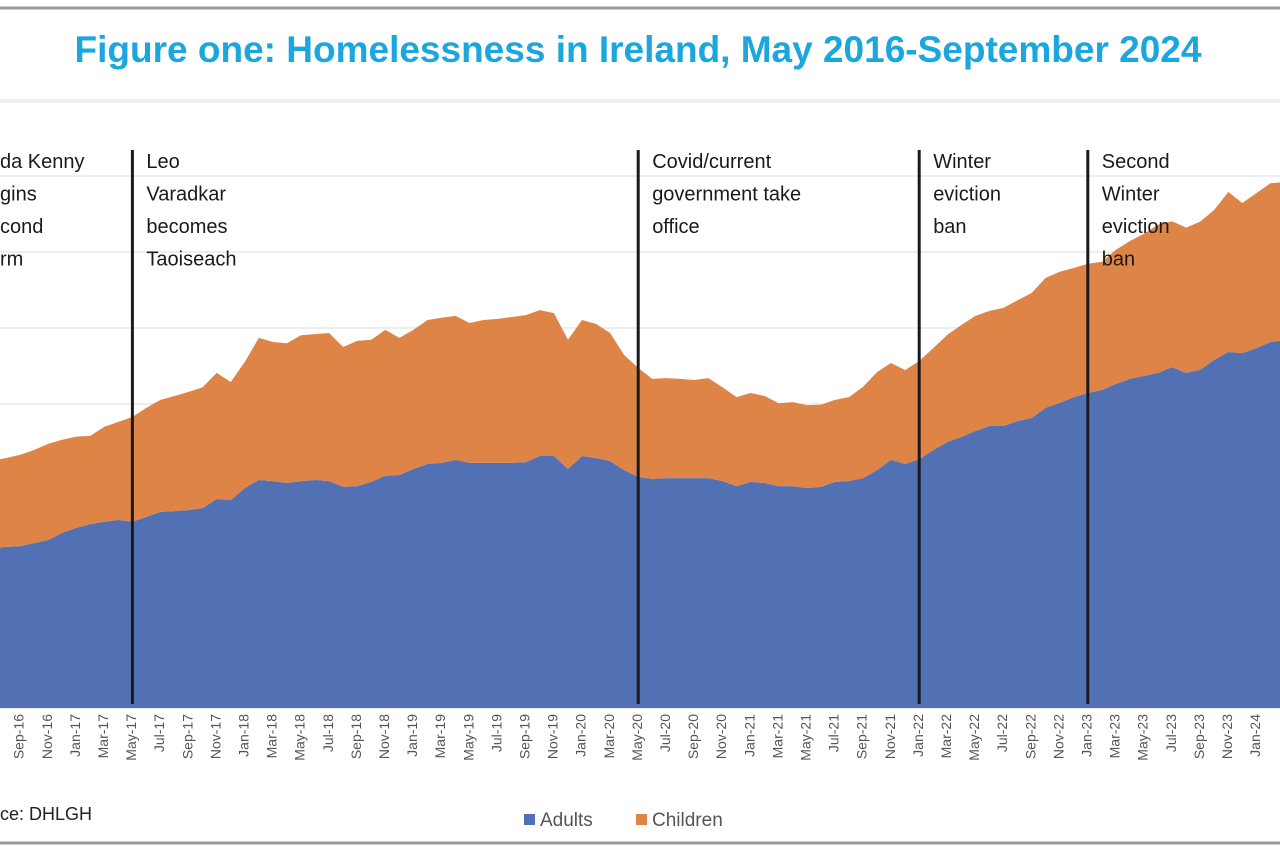 This screenshot has height=856, width=1280. I want to click on annotation-text: cond, so click(21, 227).